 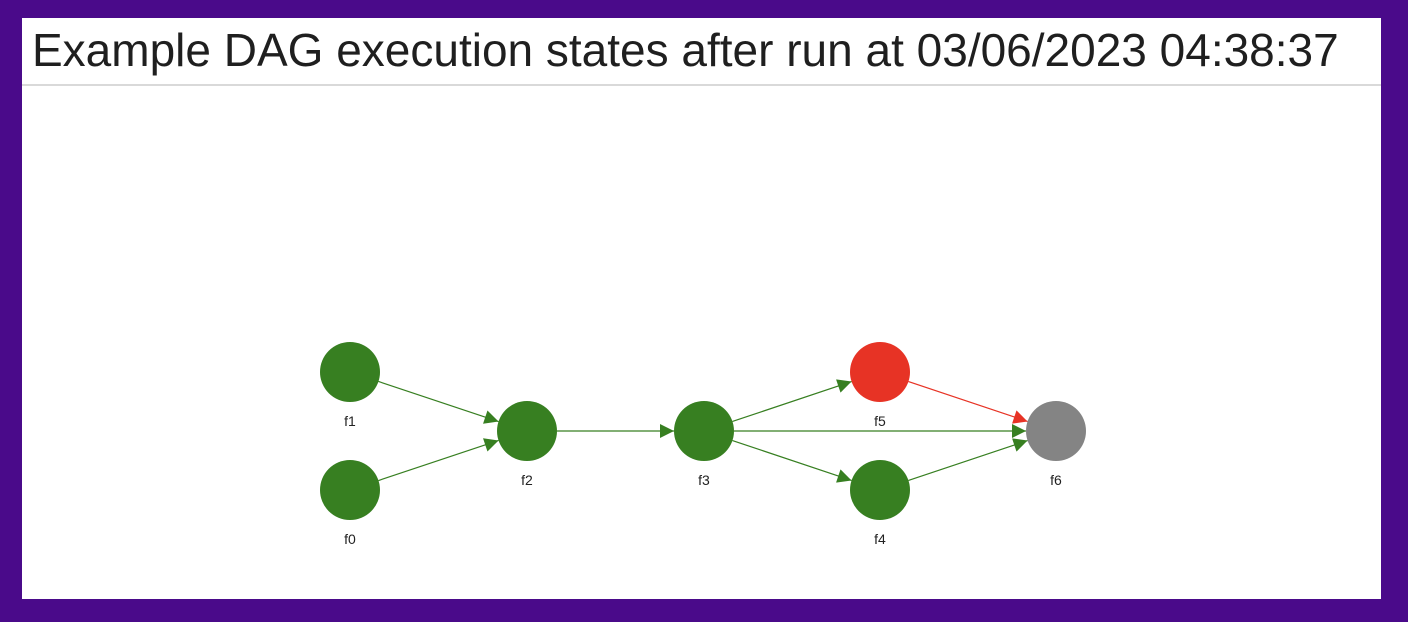 What do you see at coordinates (792, 461) in the screenshot?
I see `edge-f3-f4` at bounding box center [792, 461].